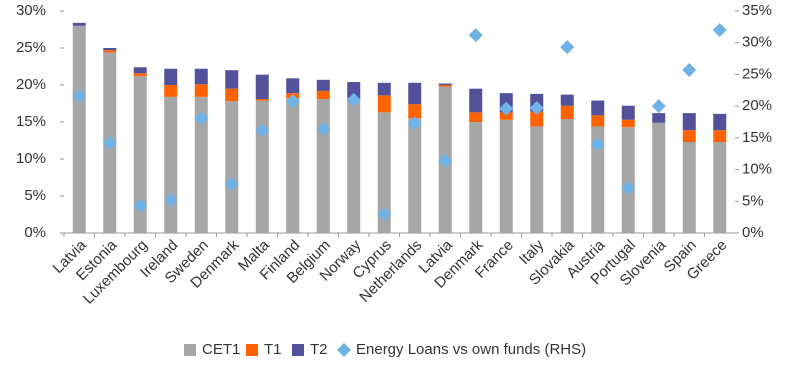  I want to click on legend-label: T1, so click(273, 349).